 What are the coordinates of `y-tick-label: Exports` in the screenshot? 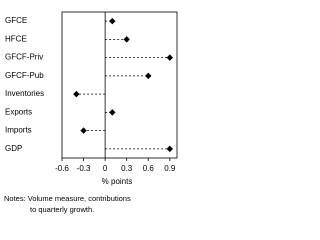 It's located at (18, 111).